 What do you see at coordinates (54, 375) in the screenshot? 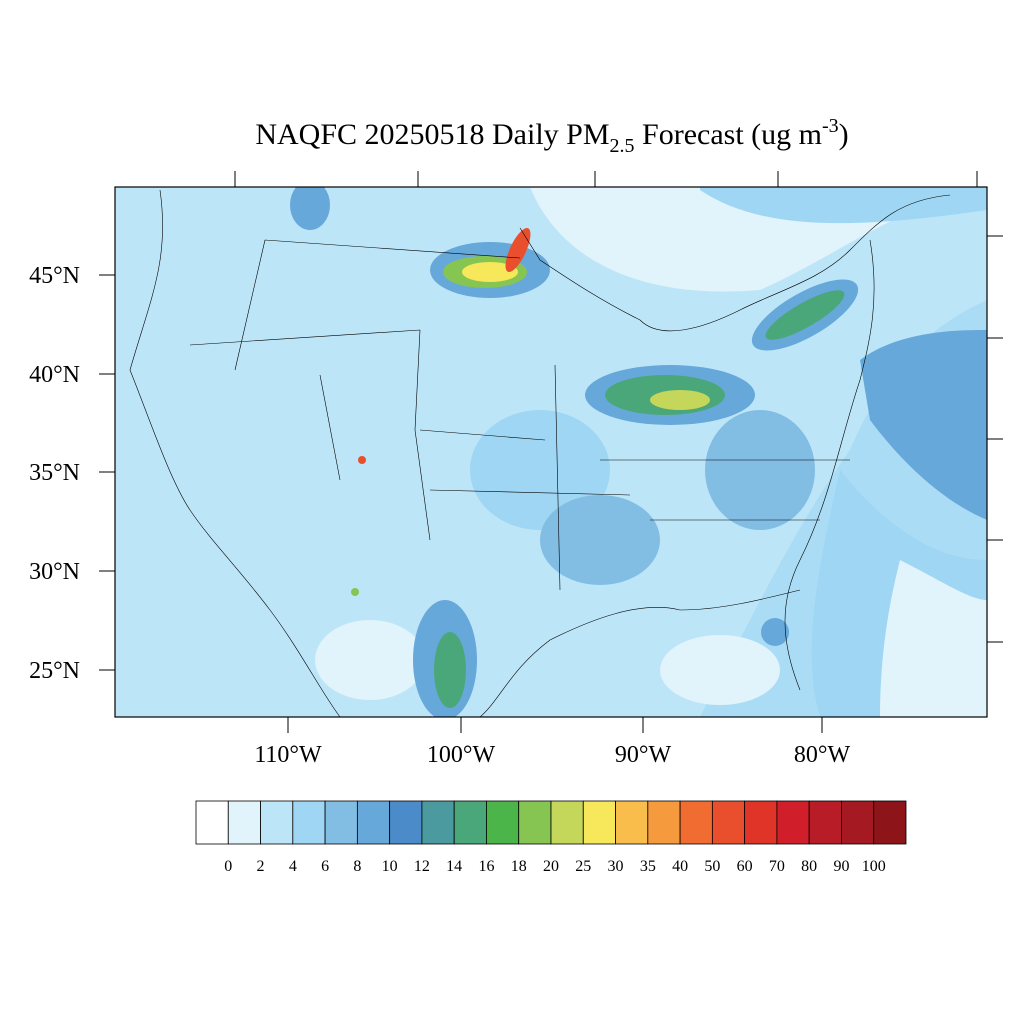
I see `lat-label: 40°N` at bounding box center [54, 375].